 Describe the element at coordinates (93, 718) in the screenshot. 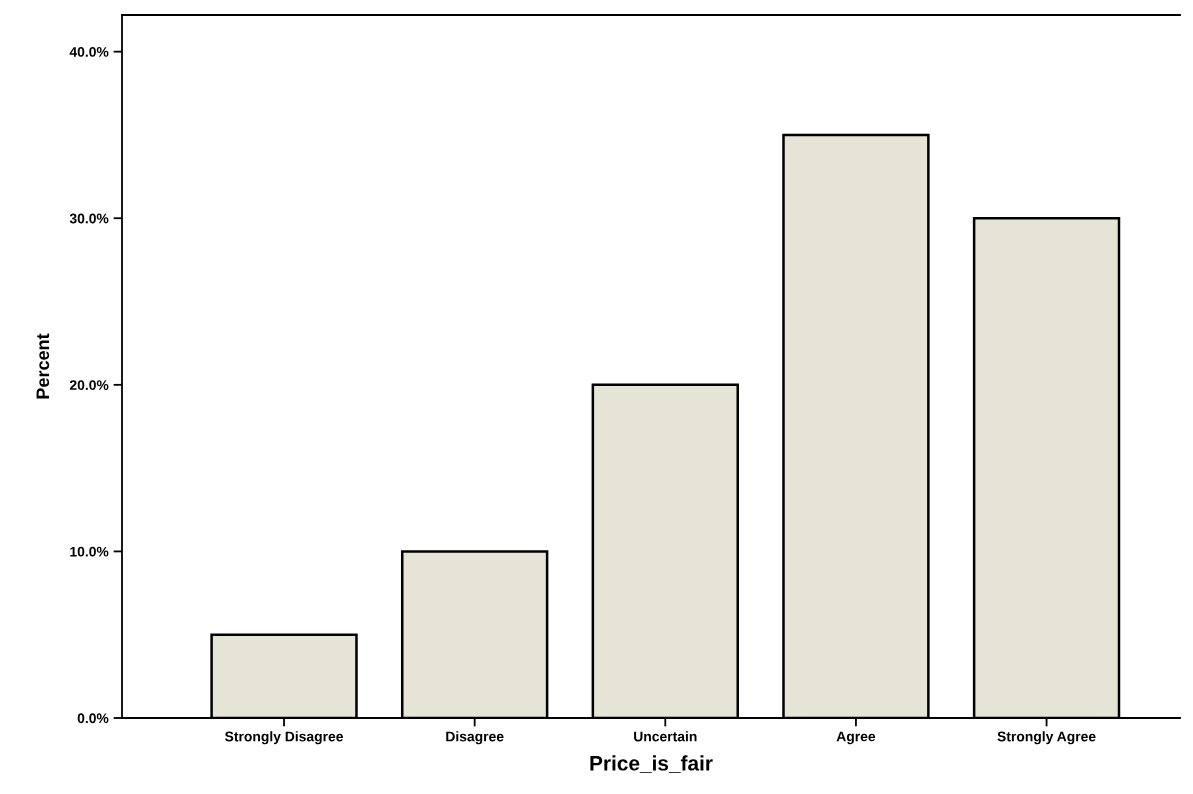

I see `y-tick-label: 0.0%` at that location.